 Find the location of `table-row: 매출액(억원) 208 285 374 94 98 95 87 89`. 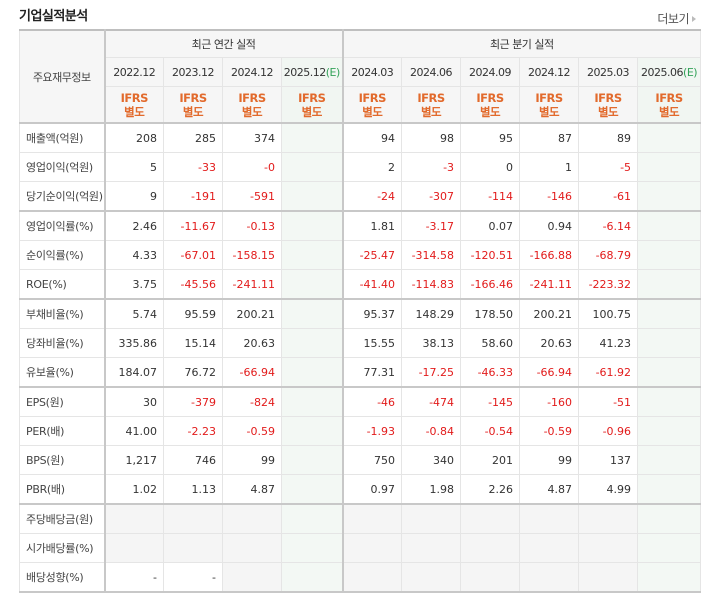

table-row: 매출액(억원) 208 285 374 94 98 95 87 89 is located at coordinates (360, 137).